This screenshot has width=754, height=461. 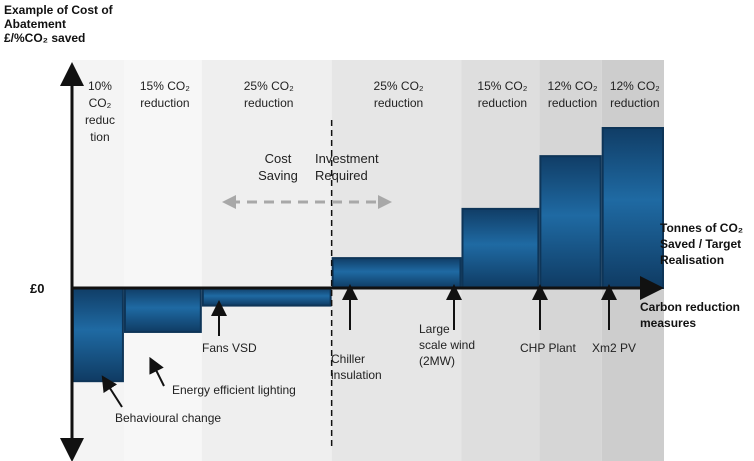 What do you see at coordinates (229, 202) in the screenshot?
I see `arrow-left-icon` at bounding box center [229, 202].